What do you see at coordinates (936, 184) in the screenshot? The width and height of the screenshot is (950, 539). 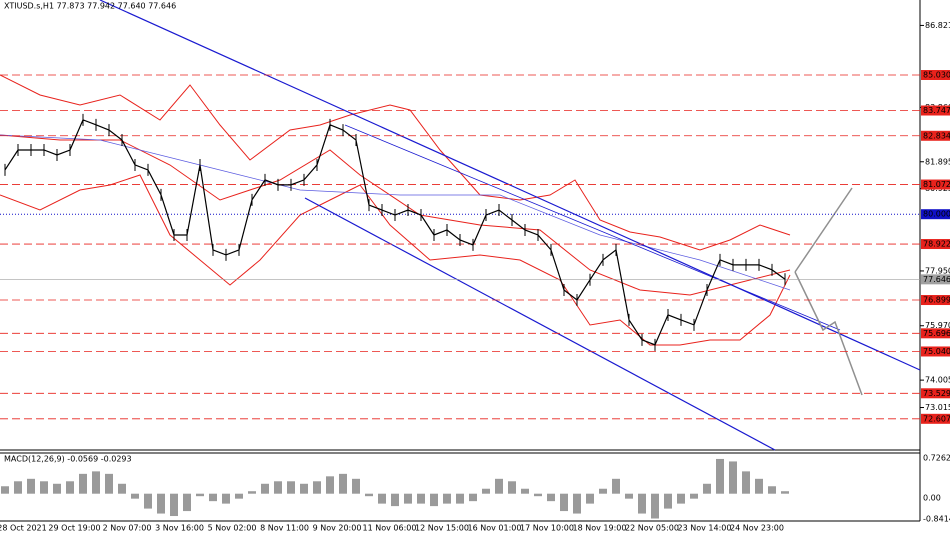 I see `level-label: 81.072` at bounding box center [936, 184].